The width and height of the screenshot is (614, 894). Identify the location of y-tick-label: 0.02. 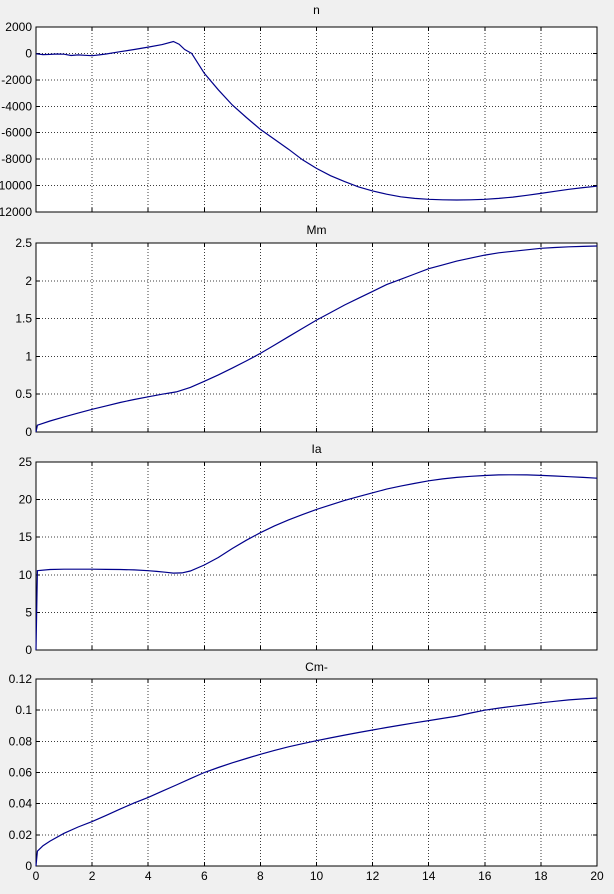
(21, 835).